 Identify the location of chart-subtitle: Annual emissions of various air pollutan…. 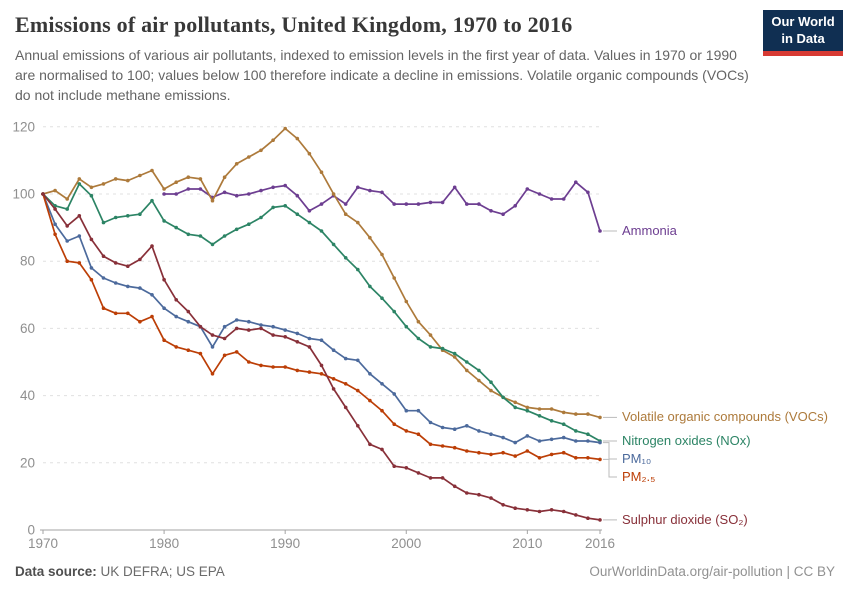
(382, 75).